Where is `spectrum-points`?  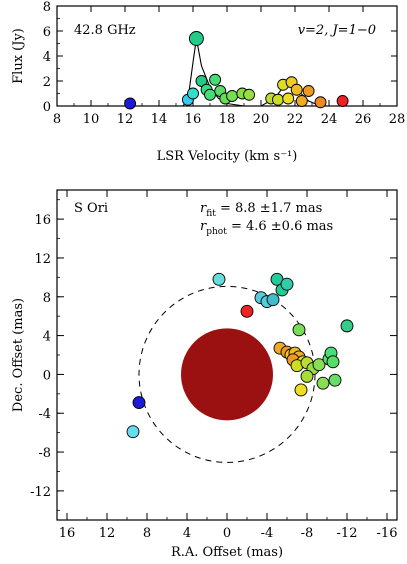 spectrum-points is located at coordinates (236, 70).